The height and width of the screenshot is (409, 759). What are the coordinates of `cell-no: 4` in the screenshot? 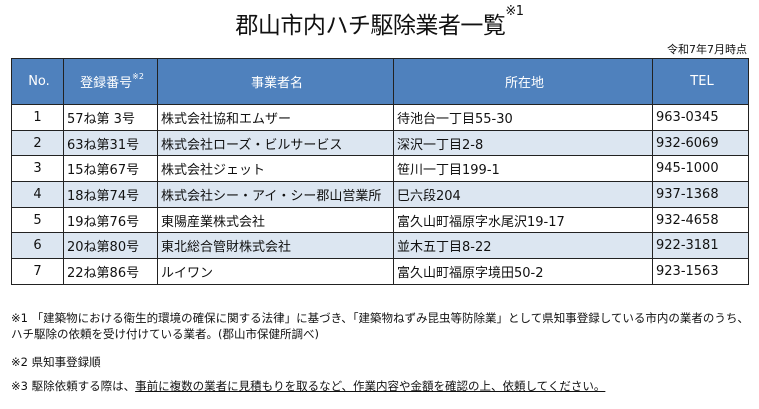 It's located at (37, 194).